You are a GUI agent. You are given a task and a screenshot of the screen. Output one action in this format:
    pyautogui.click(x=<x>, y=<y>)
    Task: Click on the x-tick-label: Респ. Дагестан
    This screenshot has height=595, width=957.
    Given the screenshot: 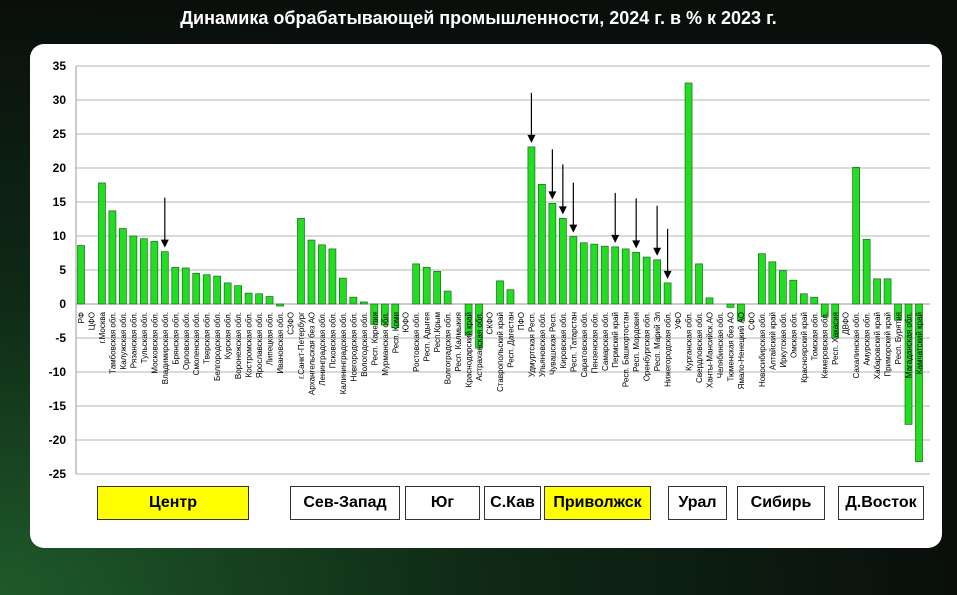 What is the action you would take?
    pyautogui.click(x=510, y=340)
    